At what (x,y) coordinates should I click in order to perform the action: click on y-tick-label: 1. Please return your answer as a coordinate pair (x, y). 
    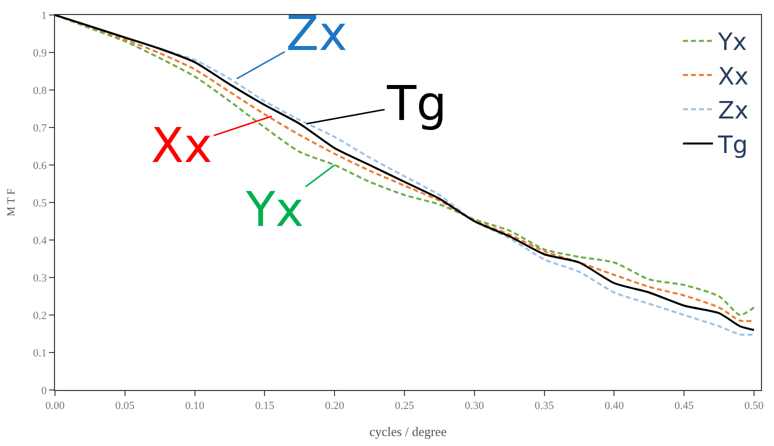
    Looking at the image, I should click on (44, 16).